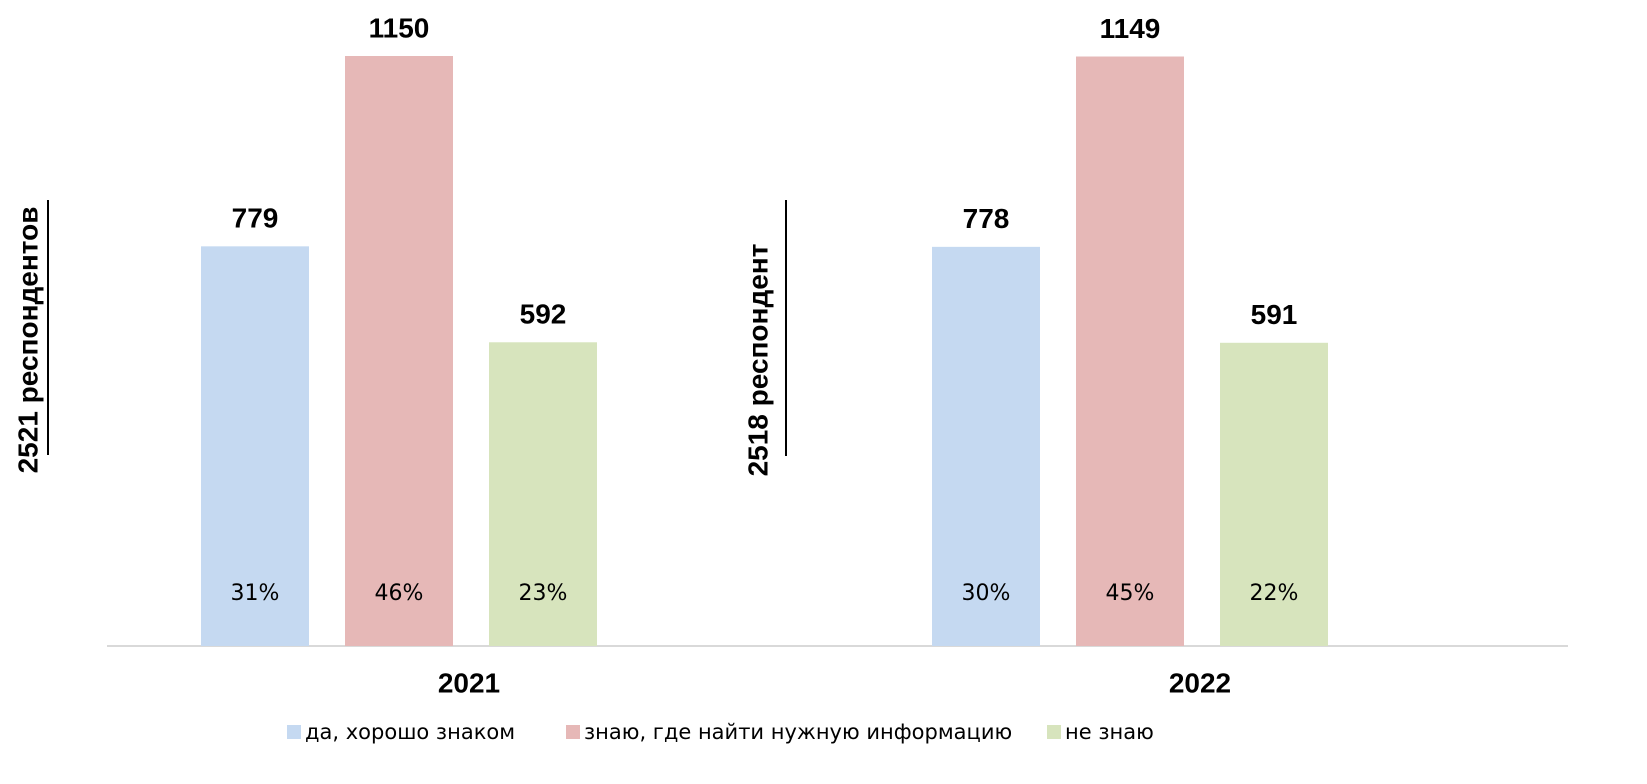 Image resolution: width=1647 pixels, height=784 pixels. Describe the element at coordinates (1130, 28) in the screenshot. I see `value-label: 1149` at that location.